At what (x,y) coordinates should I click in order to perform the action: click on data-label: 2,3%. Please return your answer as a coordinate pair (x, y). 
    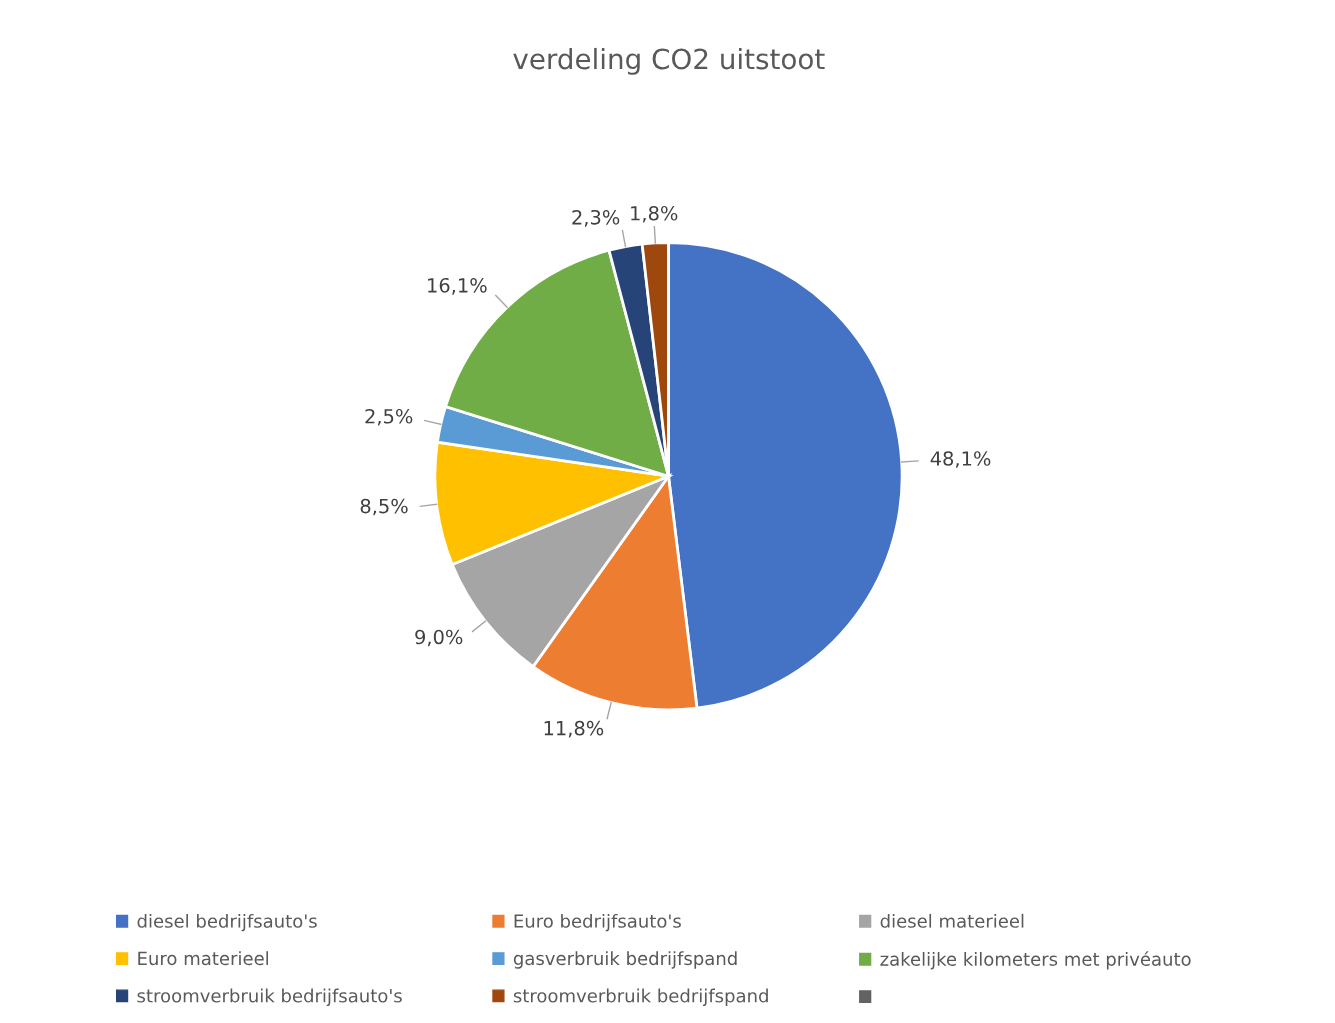
    Looking at the image, I should click on (596, 218).